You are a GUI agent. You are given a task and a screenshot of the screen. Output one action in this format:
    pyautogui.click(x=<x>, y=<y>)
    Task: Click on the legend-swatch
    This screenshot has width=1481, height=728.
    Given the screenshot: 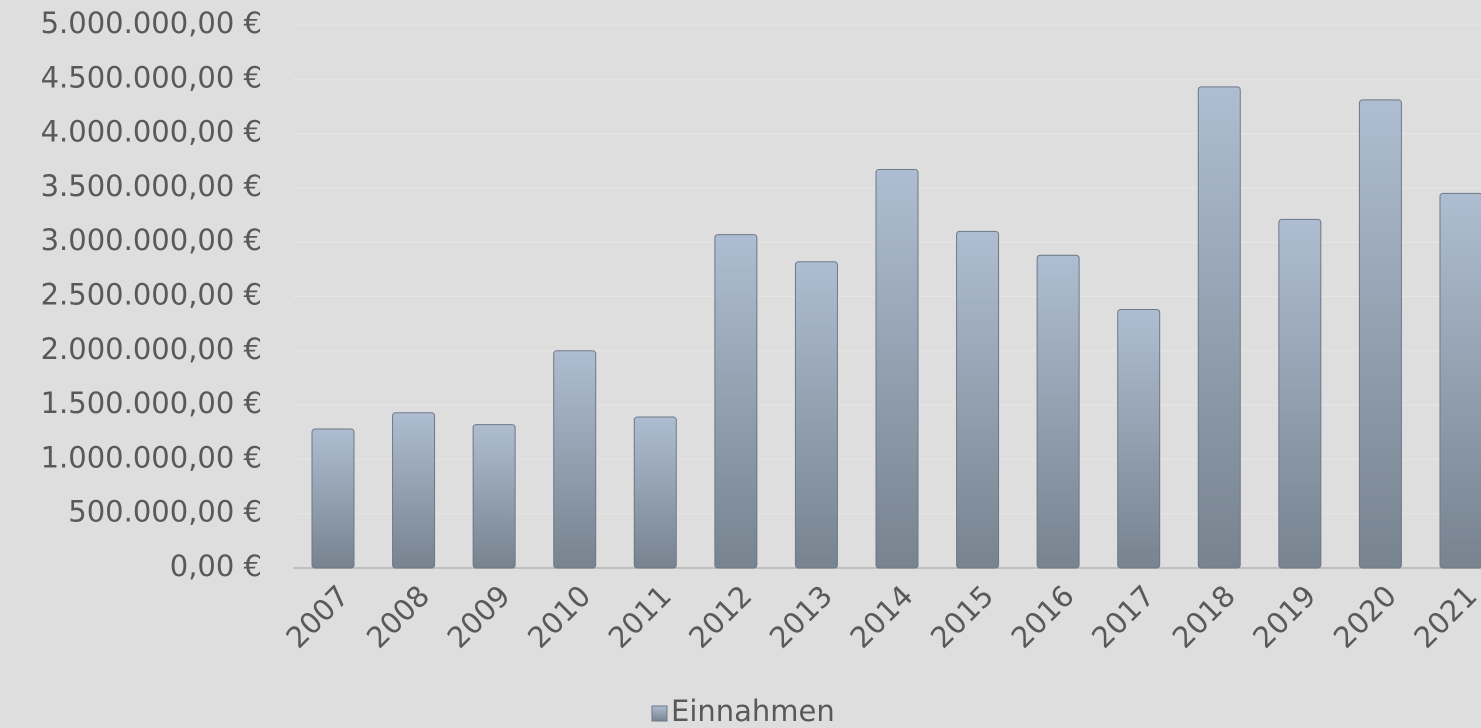 What is the action you would take?
    pyautogui.click(x=659, y=713)
    